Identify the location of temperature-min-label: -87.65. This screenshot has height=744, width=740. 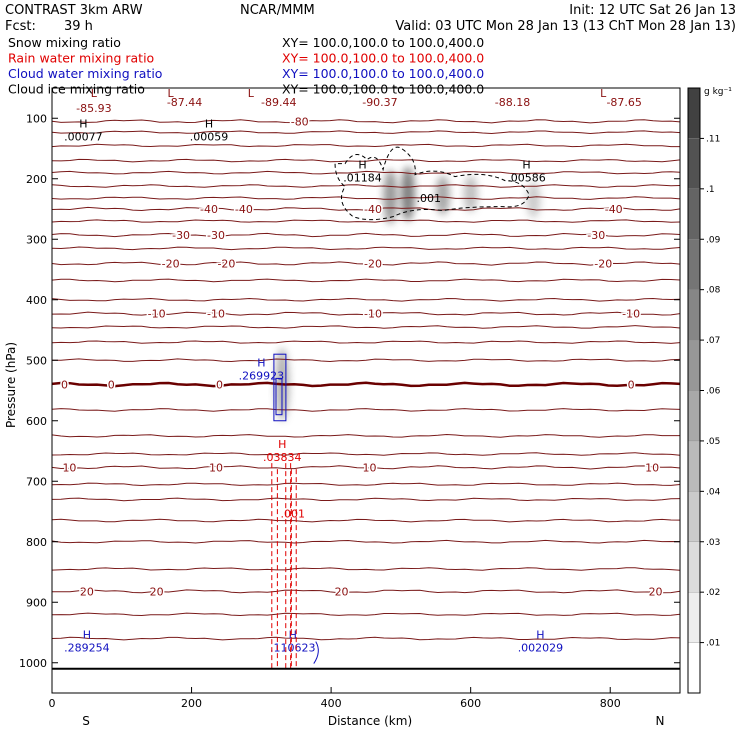
(623, 102).